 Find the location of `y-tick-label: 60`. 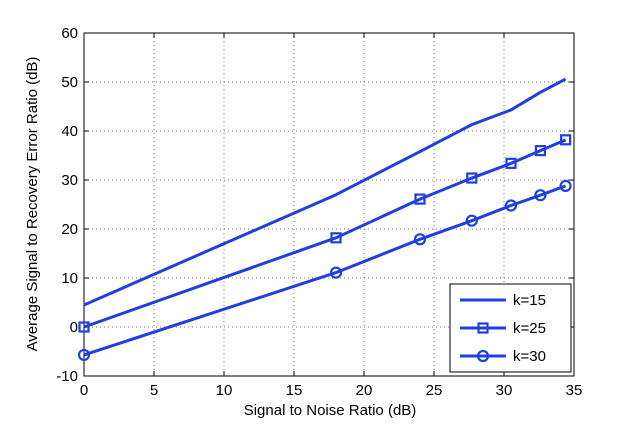

y-tick-label: 60 is located at coordinates (69, 33).